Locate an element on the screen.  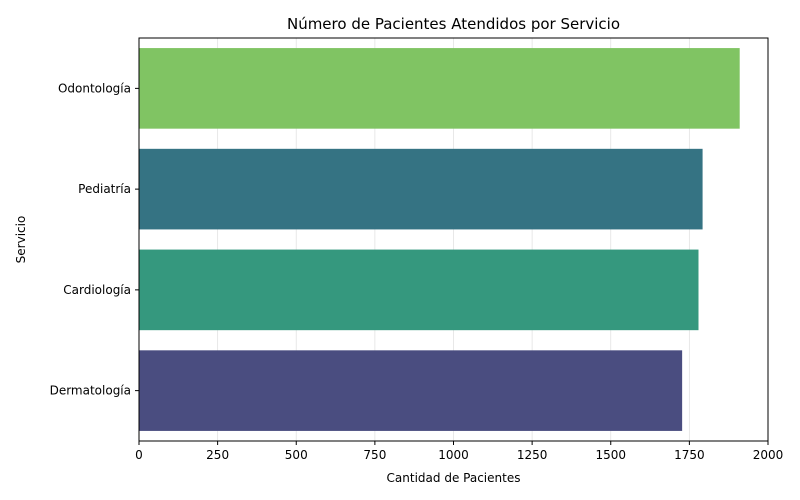
x-tick-label: 250 is located at coordinates (217, 455).